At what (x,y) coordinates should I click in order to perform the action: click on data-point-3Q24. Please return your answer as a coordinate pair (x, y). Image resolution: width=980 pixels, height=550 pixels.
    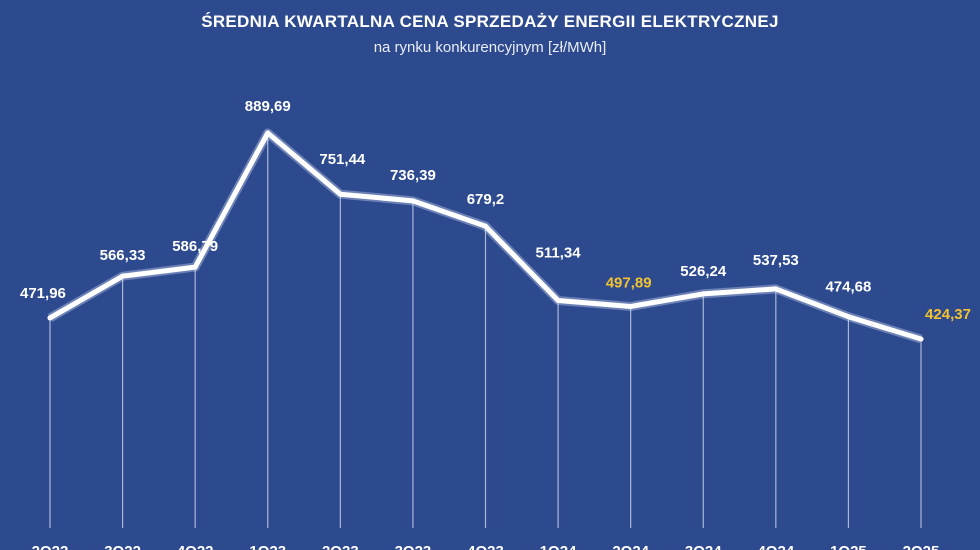
    Looking at the image, I should click on (703, 294).